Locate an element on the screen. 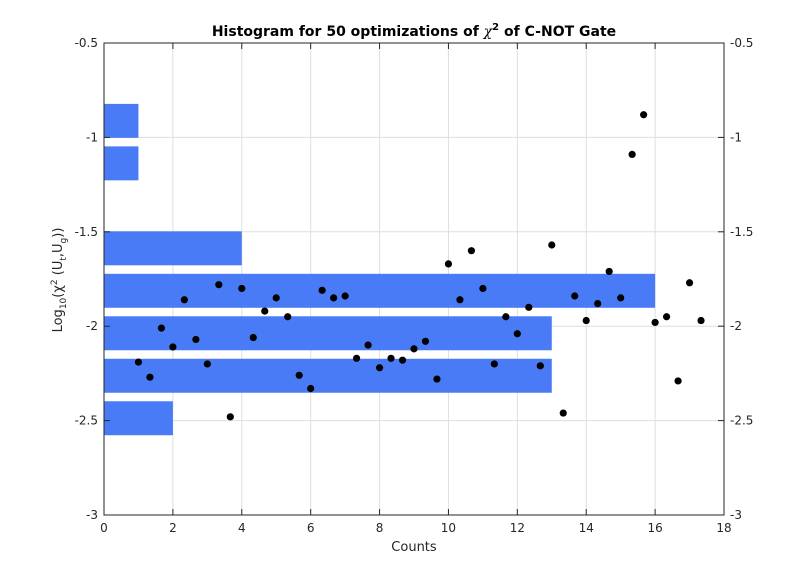 The image size is (800, 580). y-axis-label-sup2: 2 is located at coordinates (55, 282).